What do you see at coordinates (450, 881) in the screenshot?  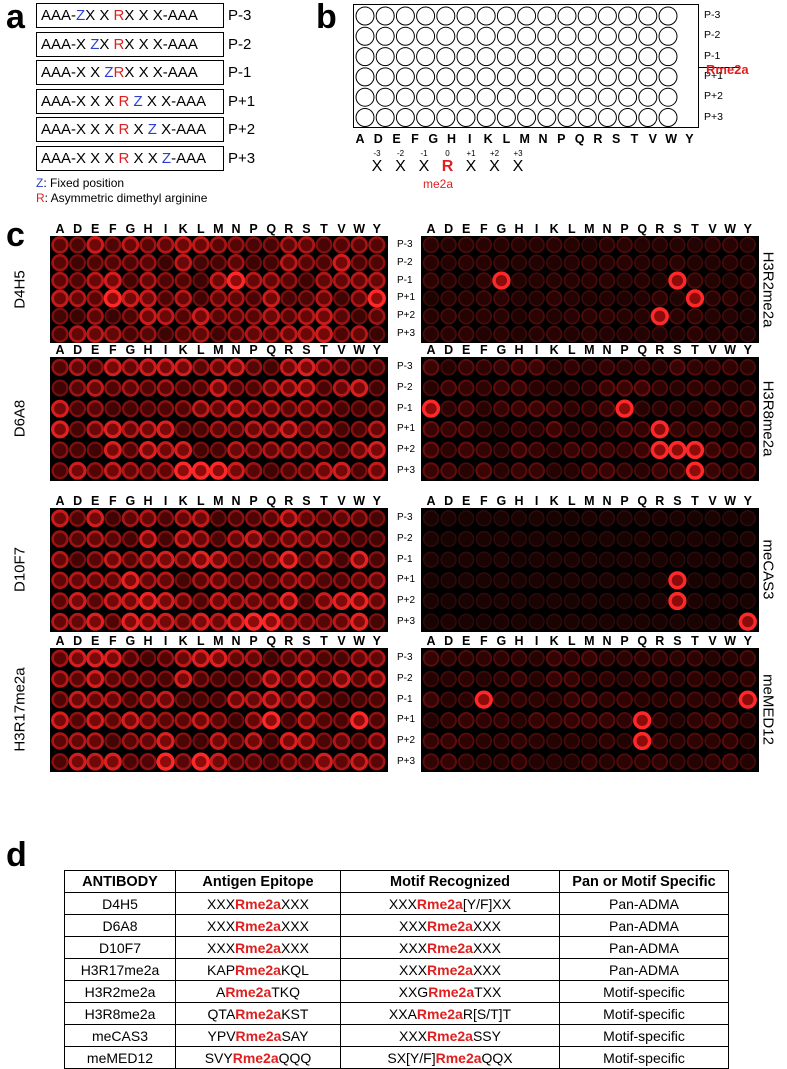 I see `header-motif: Motif Recognized` at bounding box center [450, 881].